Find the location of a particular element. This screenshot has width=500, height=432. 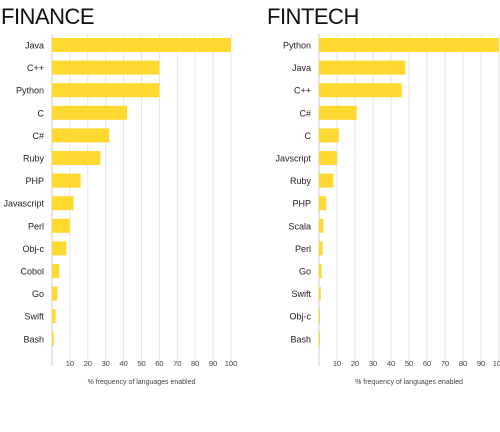

category-label: Javscript is located at coordinates (293, 159).